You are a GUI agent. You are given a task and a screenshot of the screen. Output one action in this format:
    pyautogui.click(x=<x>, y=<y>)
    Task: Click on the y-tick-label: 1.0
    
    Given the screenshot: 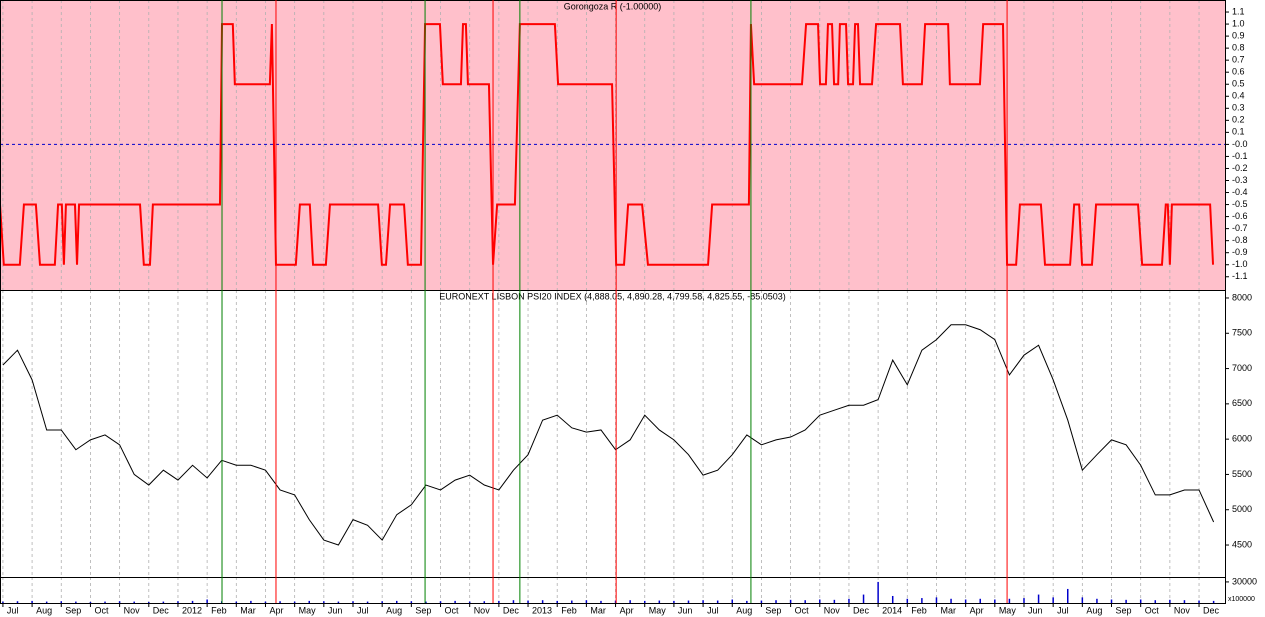 What is the action you would take?
    pyautogui.click(x=1238, y=23)
    